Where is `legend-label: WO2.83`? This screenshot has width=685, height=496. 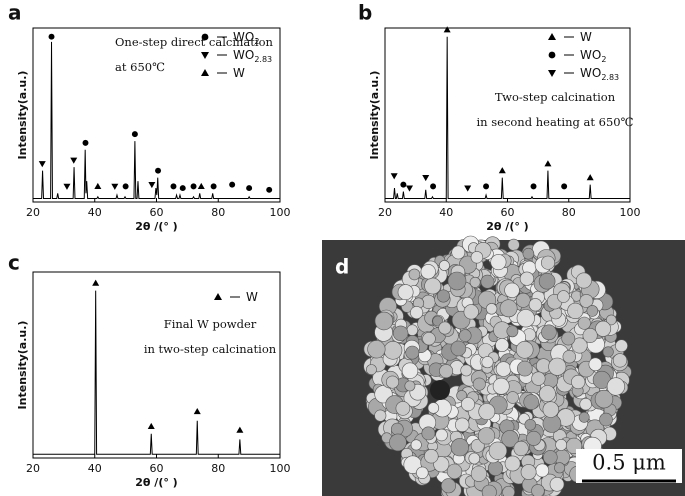 legend-label: WO2.83 is located at coordinates (599, 74).